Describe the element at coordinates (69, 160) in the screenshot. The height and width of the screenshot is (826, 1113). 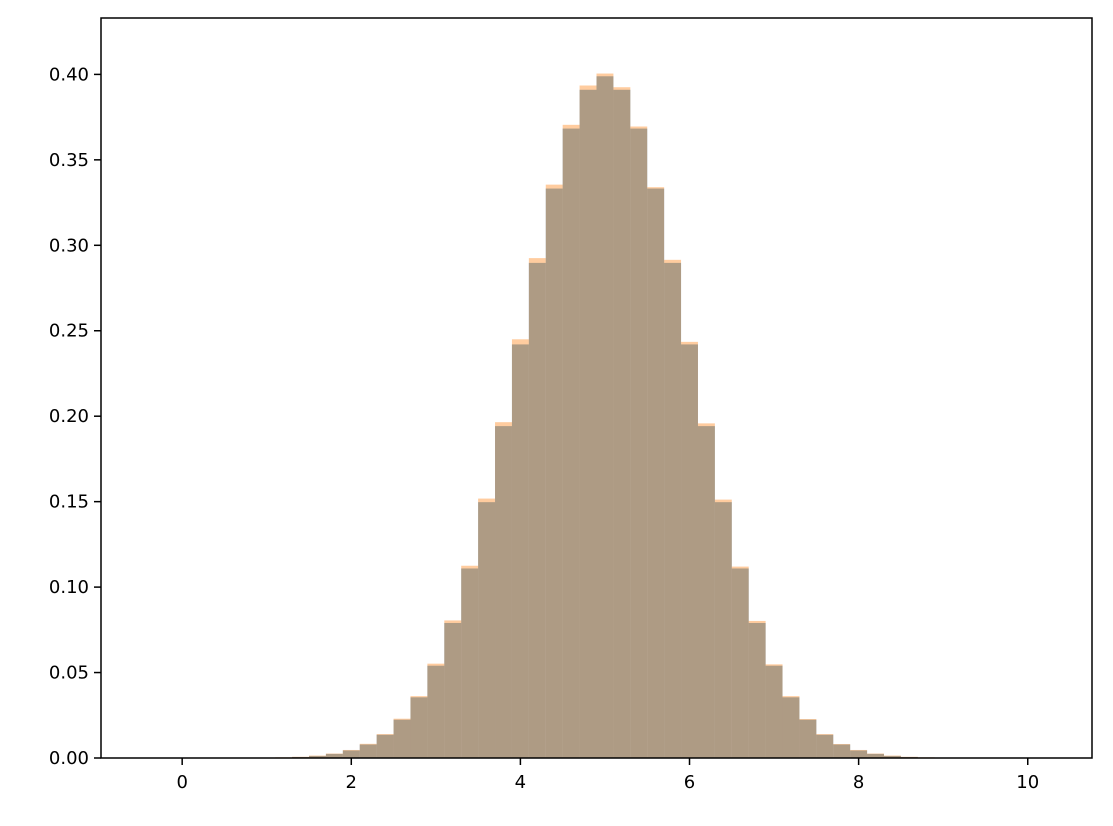
I see `y-tick-label: 0.35` at that location.